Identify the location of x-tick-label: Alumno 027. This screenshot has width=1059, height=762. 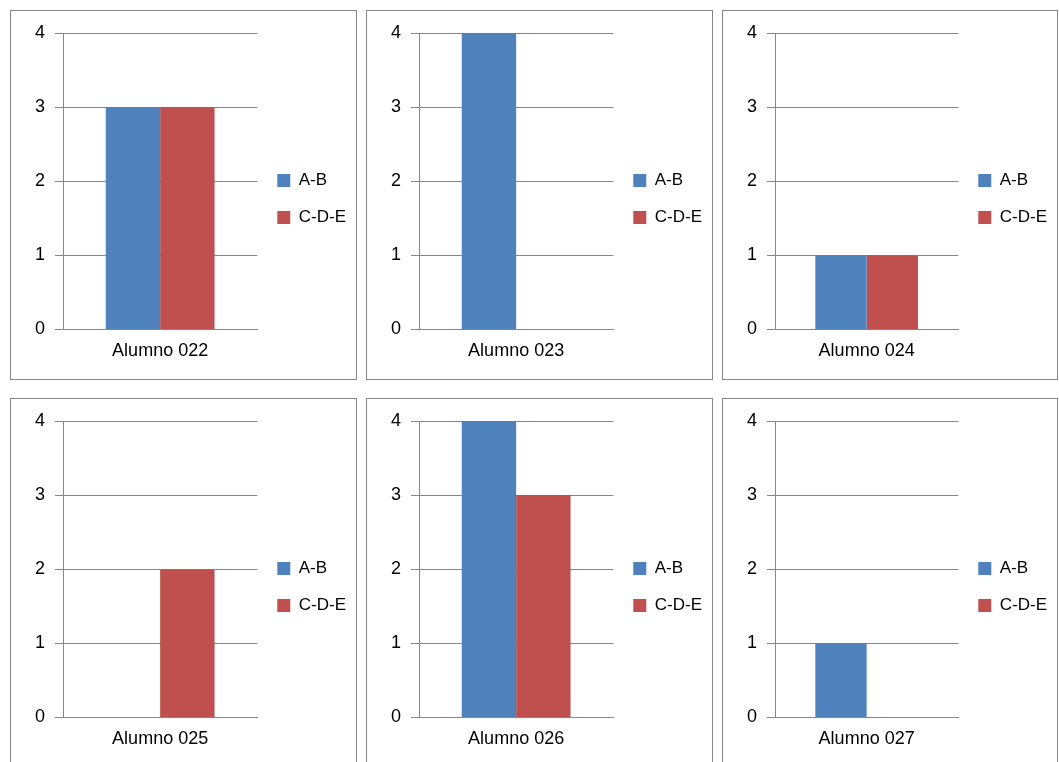
(866, 738).